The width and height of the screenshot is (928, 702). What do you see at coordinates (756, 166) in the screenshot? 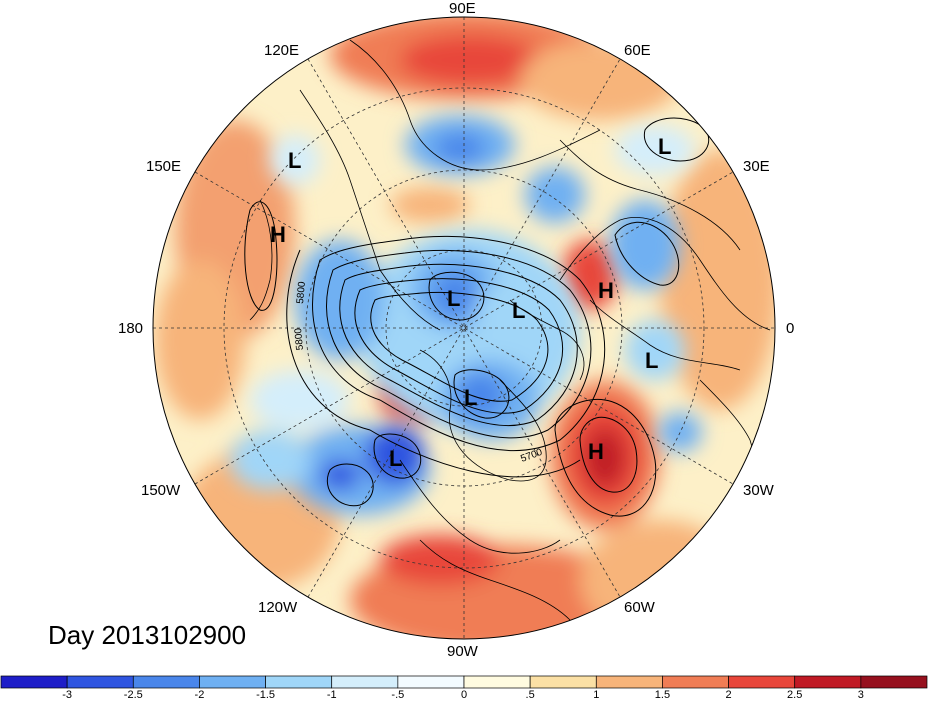
I see `lon-label-30e: 30E` at bounding box center [756, 166].